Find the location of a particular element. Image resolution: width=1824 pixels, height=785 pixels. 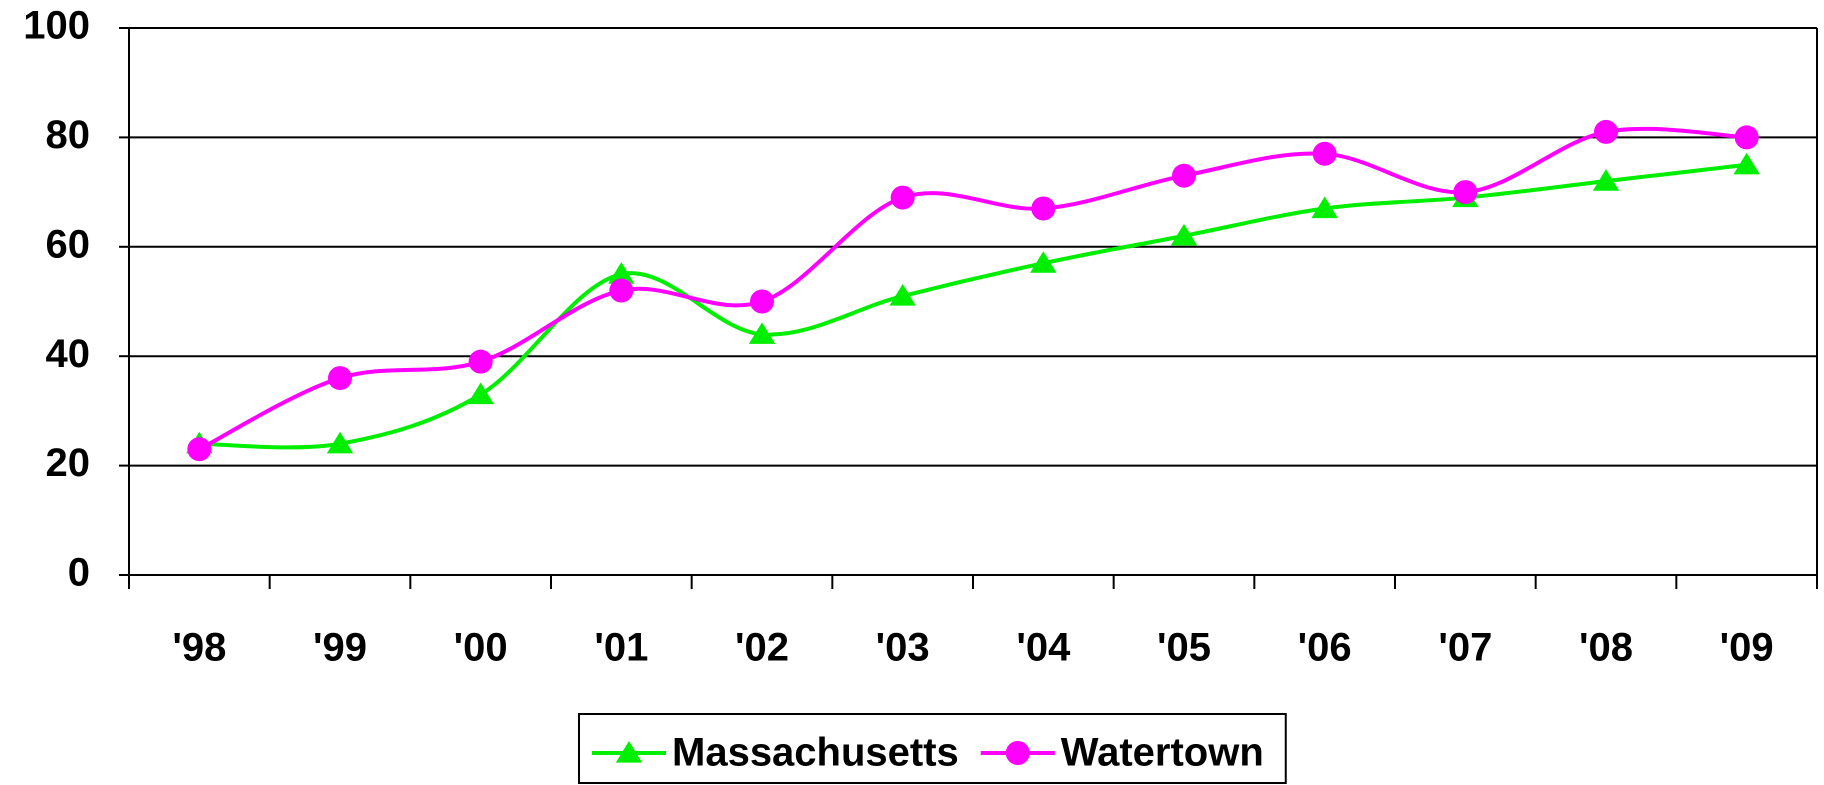

y-tick-label: 60 is located at coordinates (68, 244).